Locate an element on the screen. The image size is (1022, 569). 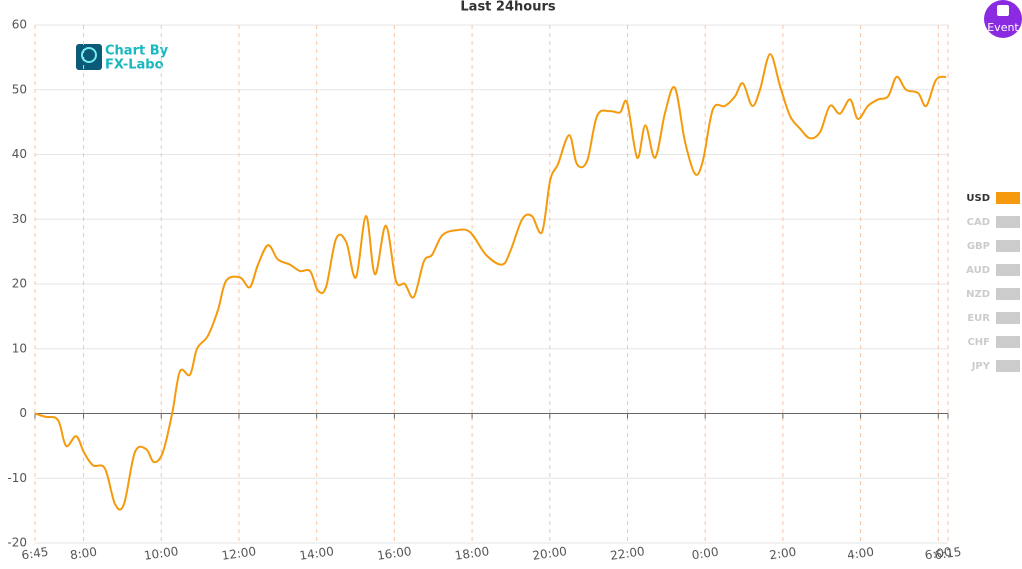
legend-label: GBP is located at coordinates (978, 246).